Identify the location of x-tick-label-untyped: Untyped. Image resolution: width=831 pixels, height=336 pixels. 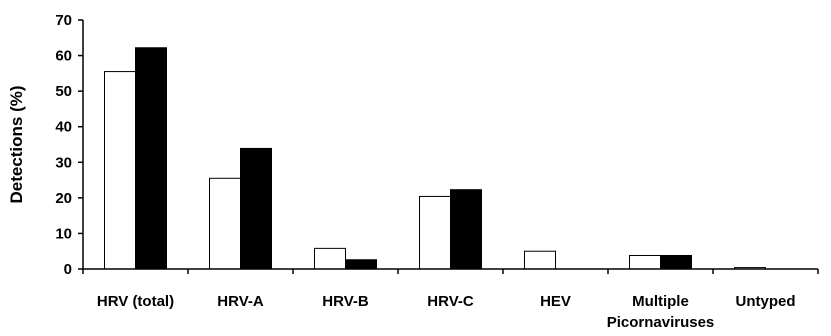
(766, 301).